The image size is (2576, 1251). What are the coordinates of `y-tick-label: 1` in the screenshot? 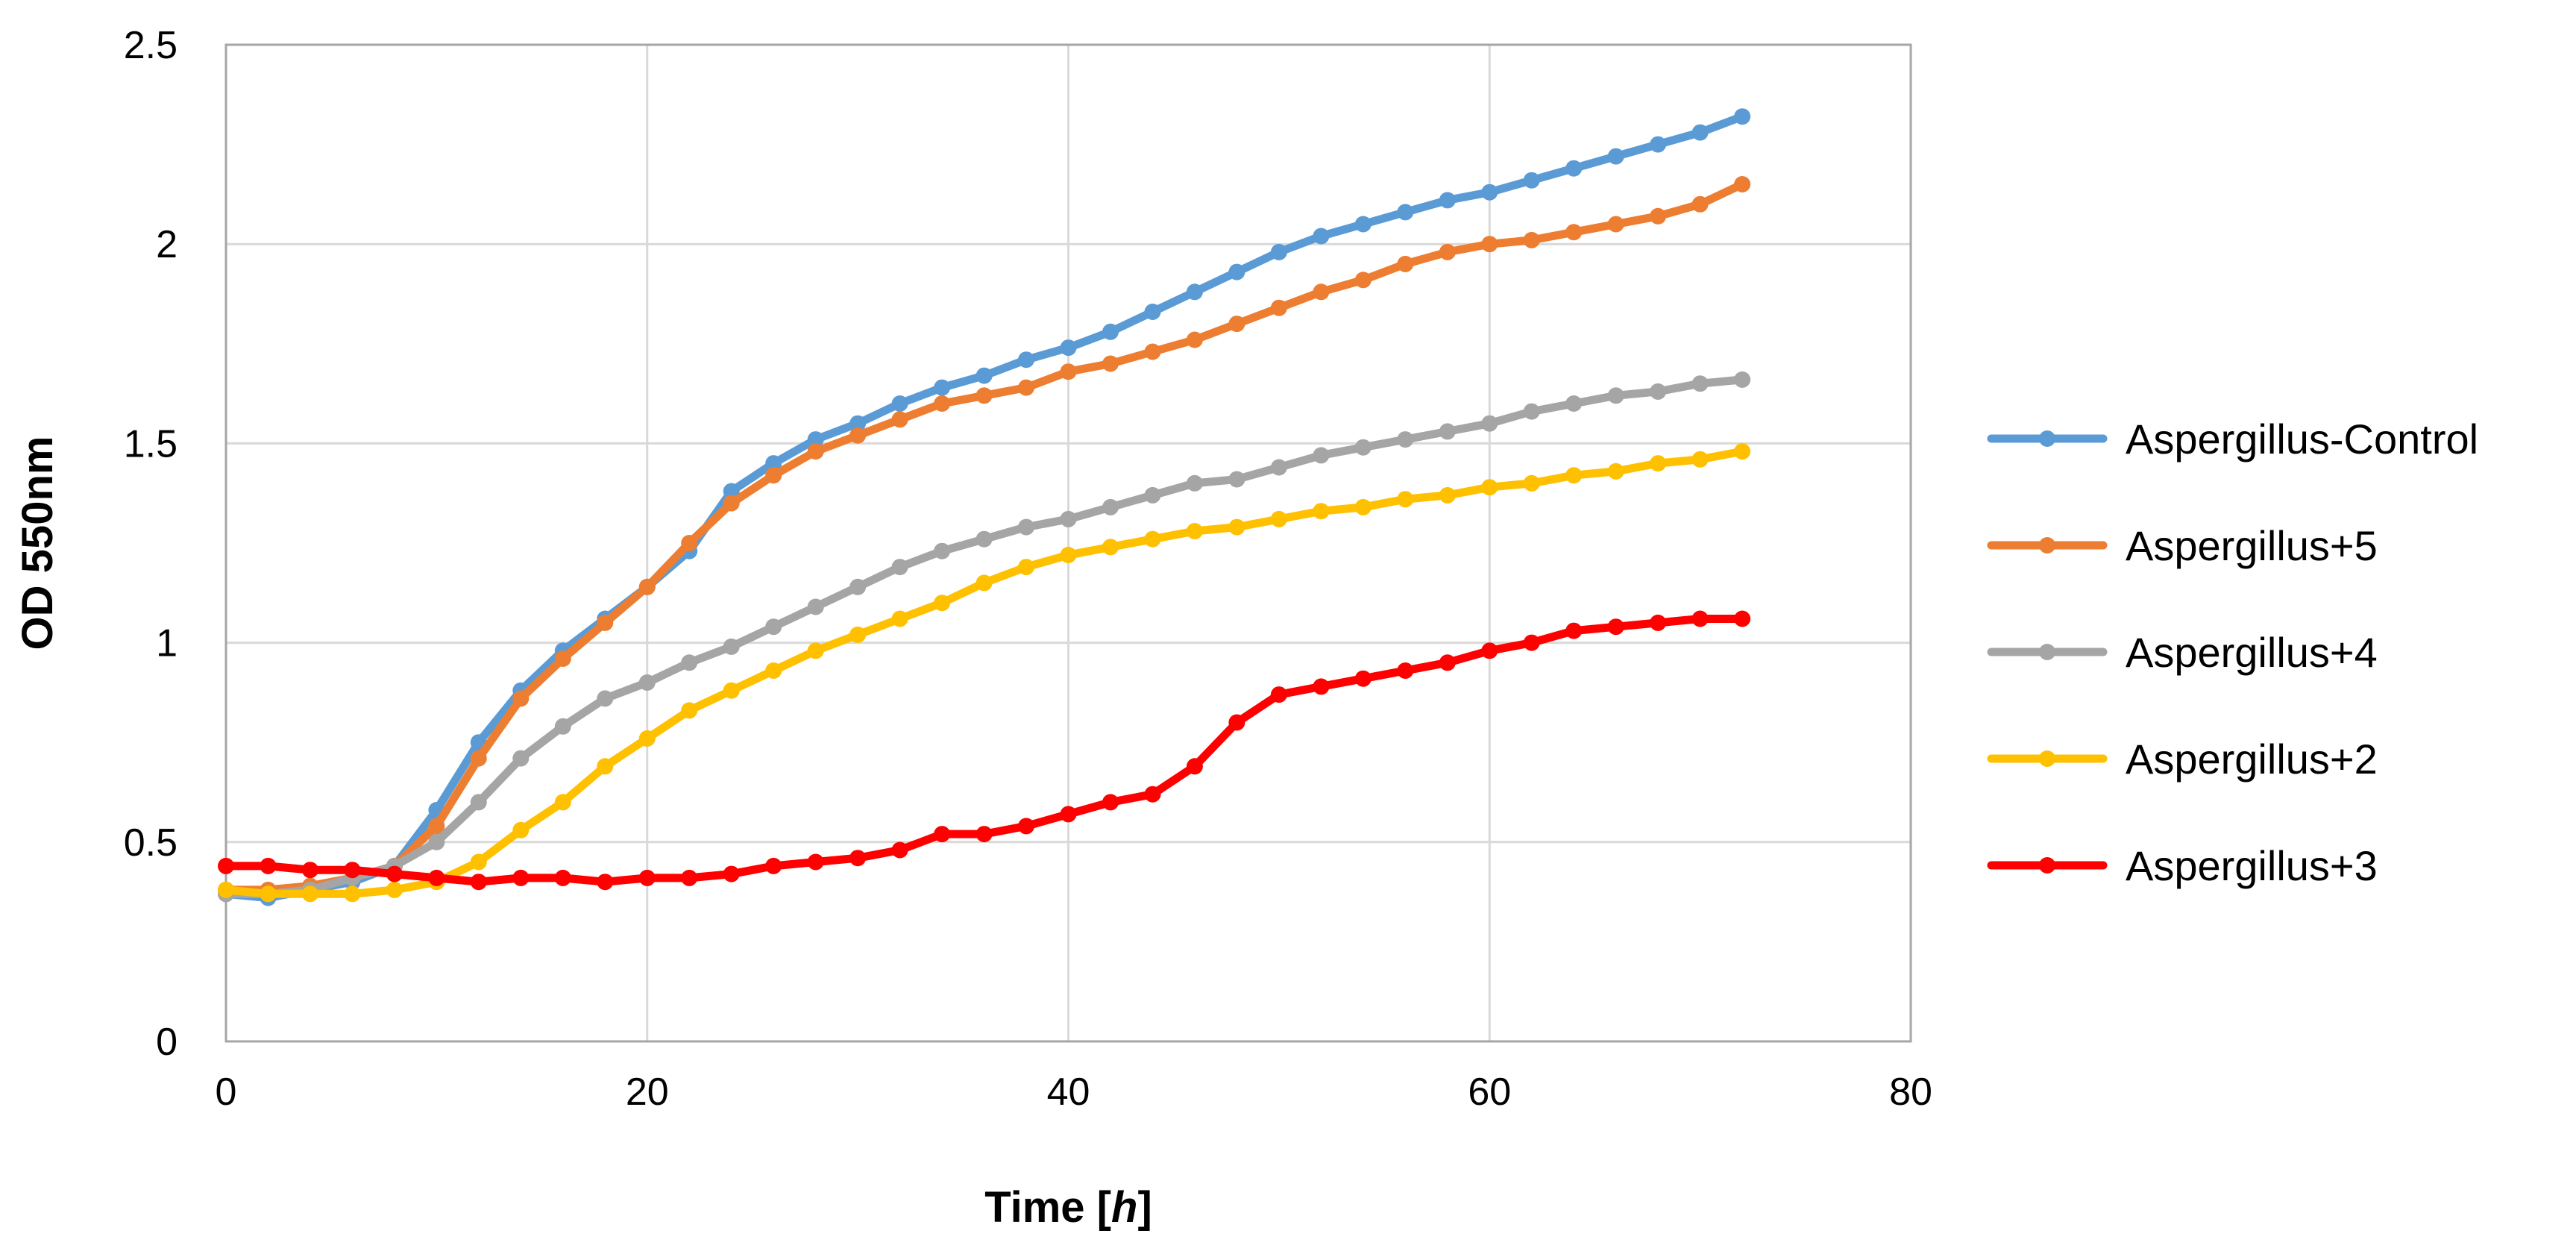 It's located at (167, 643).